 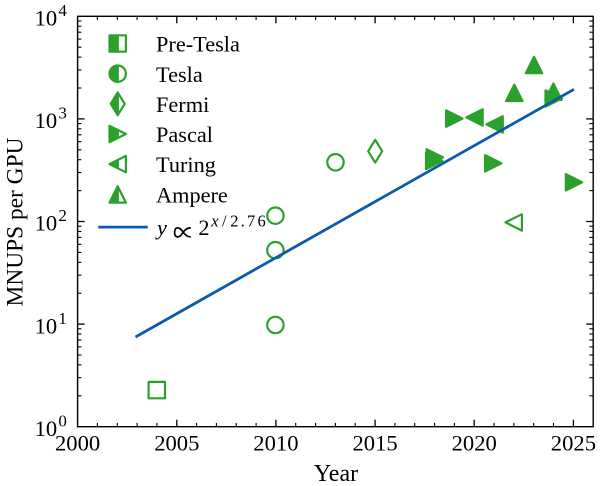 What do you see at coordinates (62, 318) in the screenshot?
I see `svg-text: 1` at bounding box center [62, 318].